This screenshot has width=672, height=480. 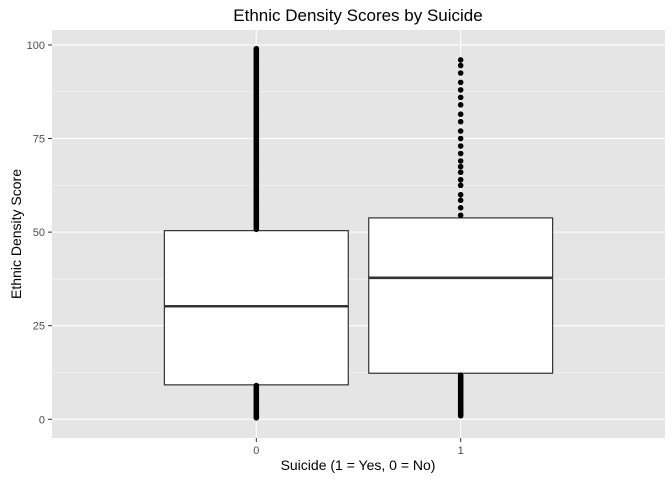 I want to click on x-tick-label: 1, so click(x=461, y=451).